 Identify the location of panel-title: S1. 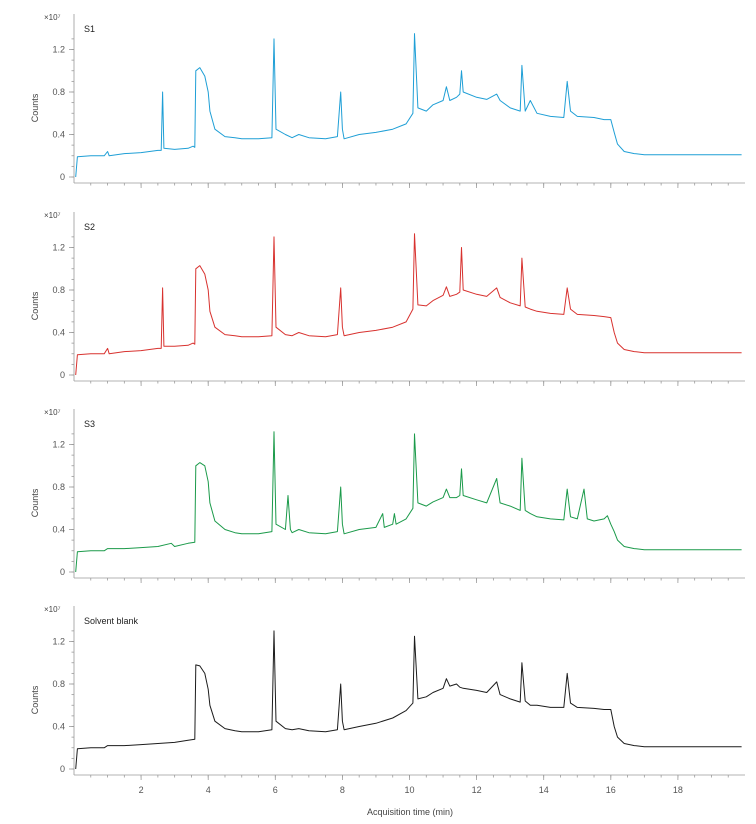
(89, 29).